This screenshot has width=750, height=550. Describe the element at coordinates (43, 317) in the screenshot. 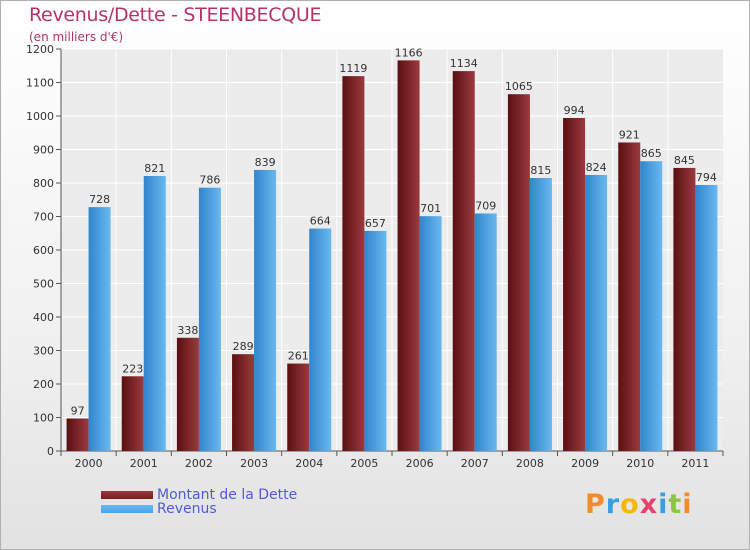

I see `y-tick-label: 400` at that location.